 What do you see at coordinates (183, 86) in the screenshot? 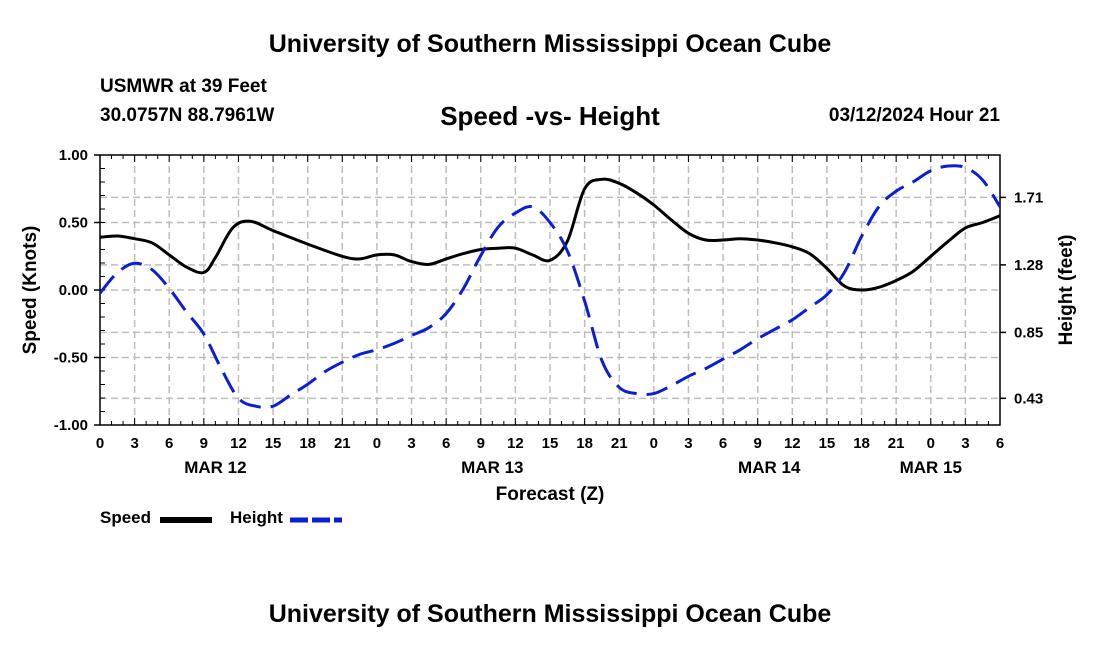
I see `station-label: USMWR at 39 Feet` at bounding box center [183, 86].